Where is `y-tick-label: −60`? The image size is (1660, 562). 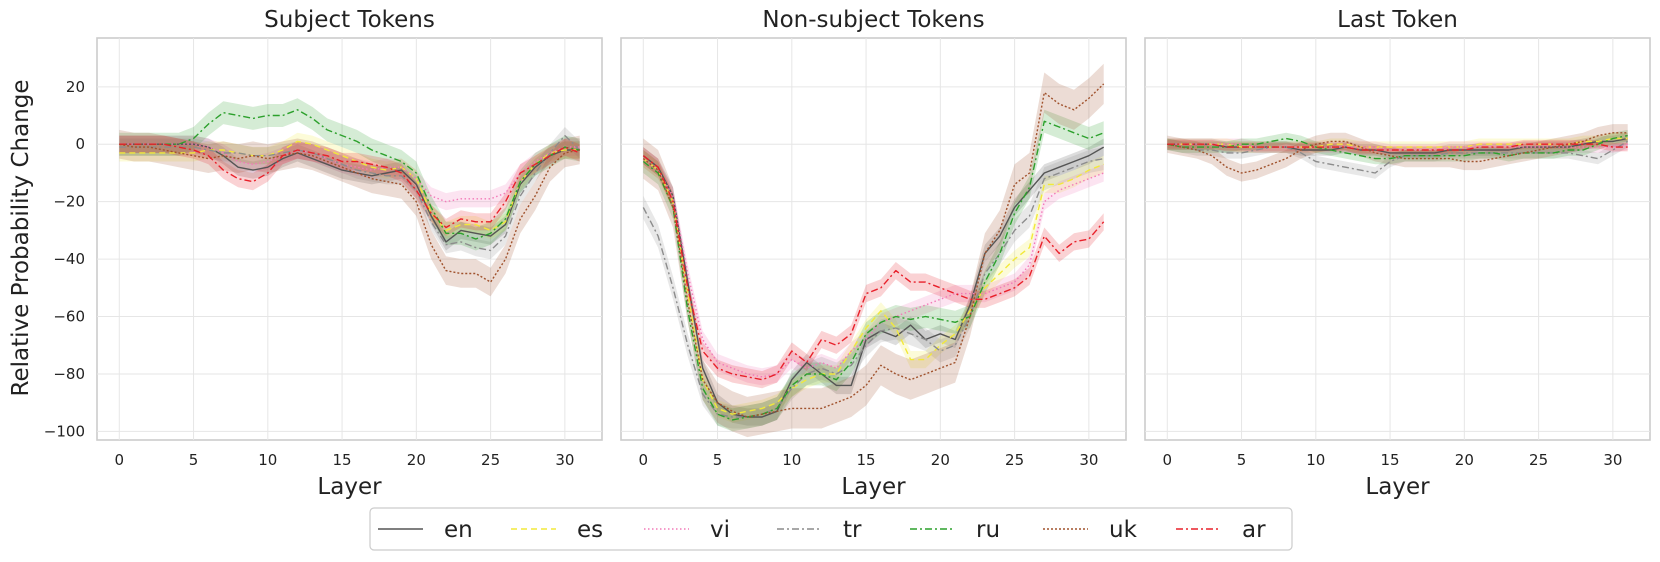 y-tick-label: −60 is located at coordinates (69, 317).